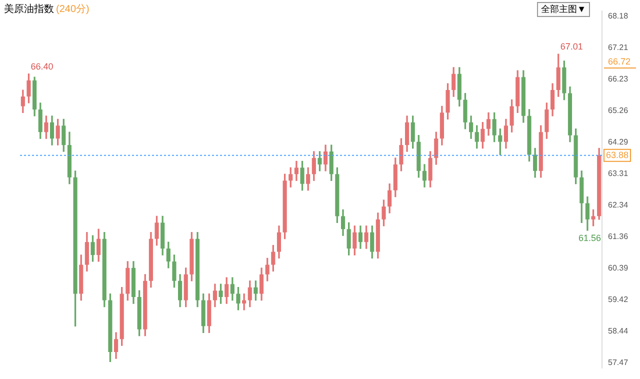 The height and width of the screenshot is (379, 640). Describe the element at coordinates (618, 267) in the screenshot. I see `y-tick-label: 60.39` at that location.